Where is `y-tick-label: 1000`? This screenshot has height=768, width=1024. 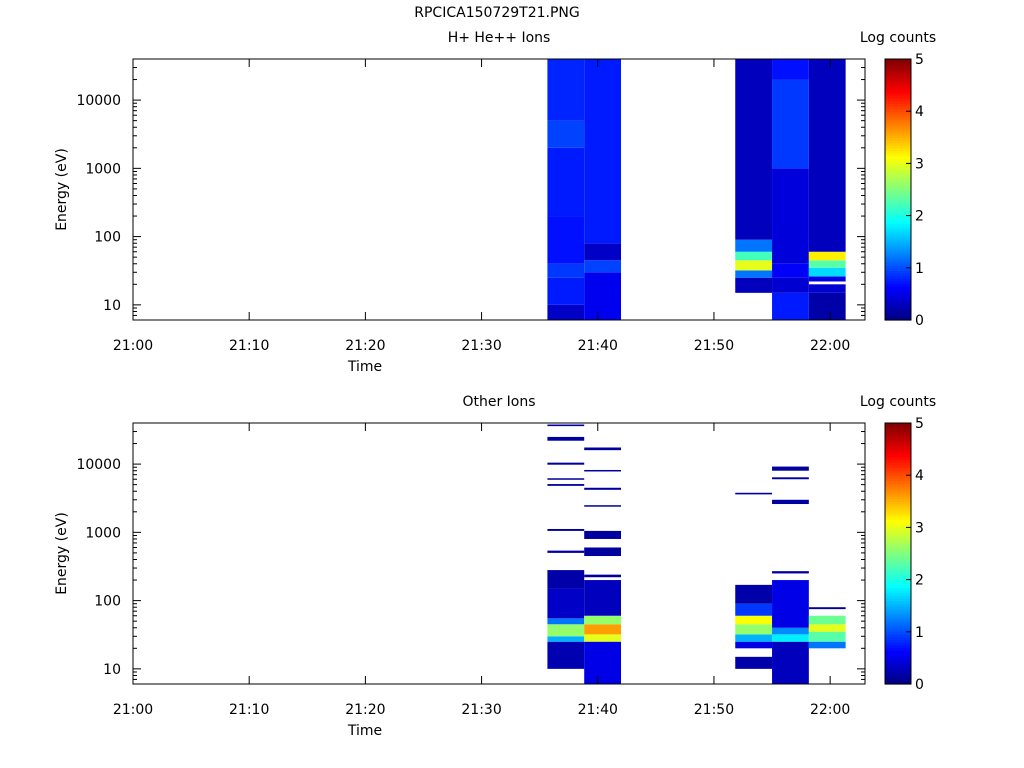 y-tick-label: 1000 is located at coordinates (103, 169).